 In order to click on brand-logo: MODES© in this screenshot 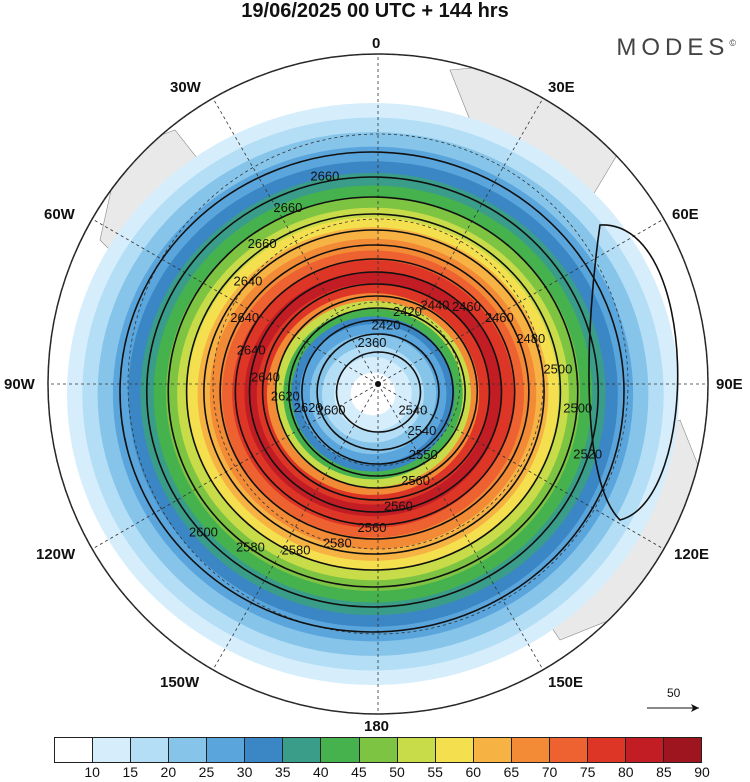, I will do `click(676, 48)`.